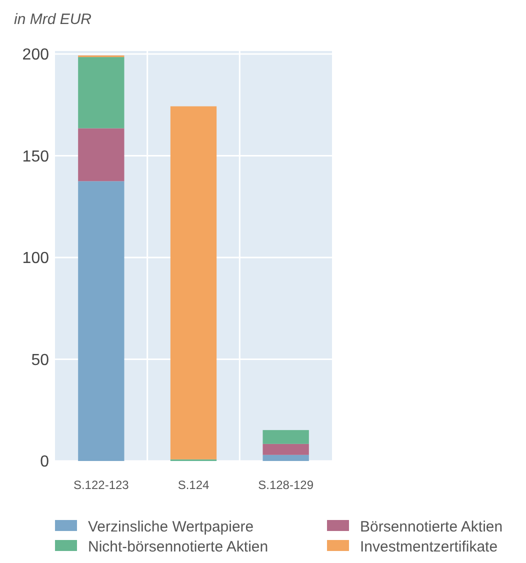  Describe the element at coordinates (36, 157) in the screenshot. I see `y-tick-label: 150` at that location.